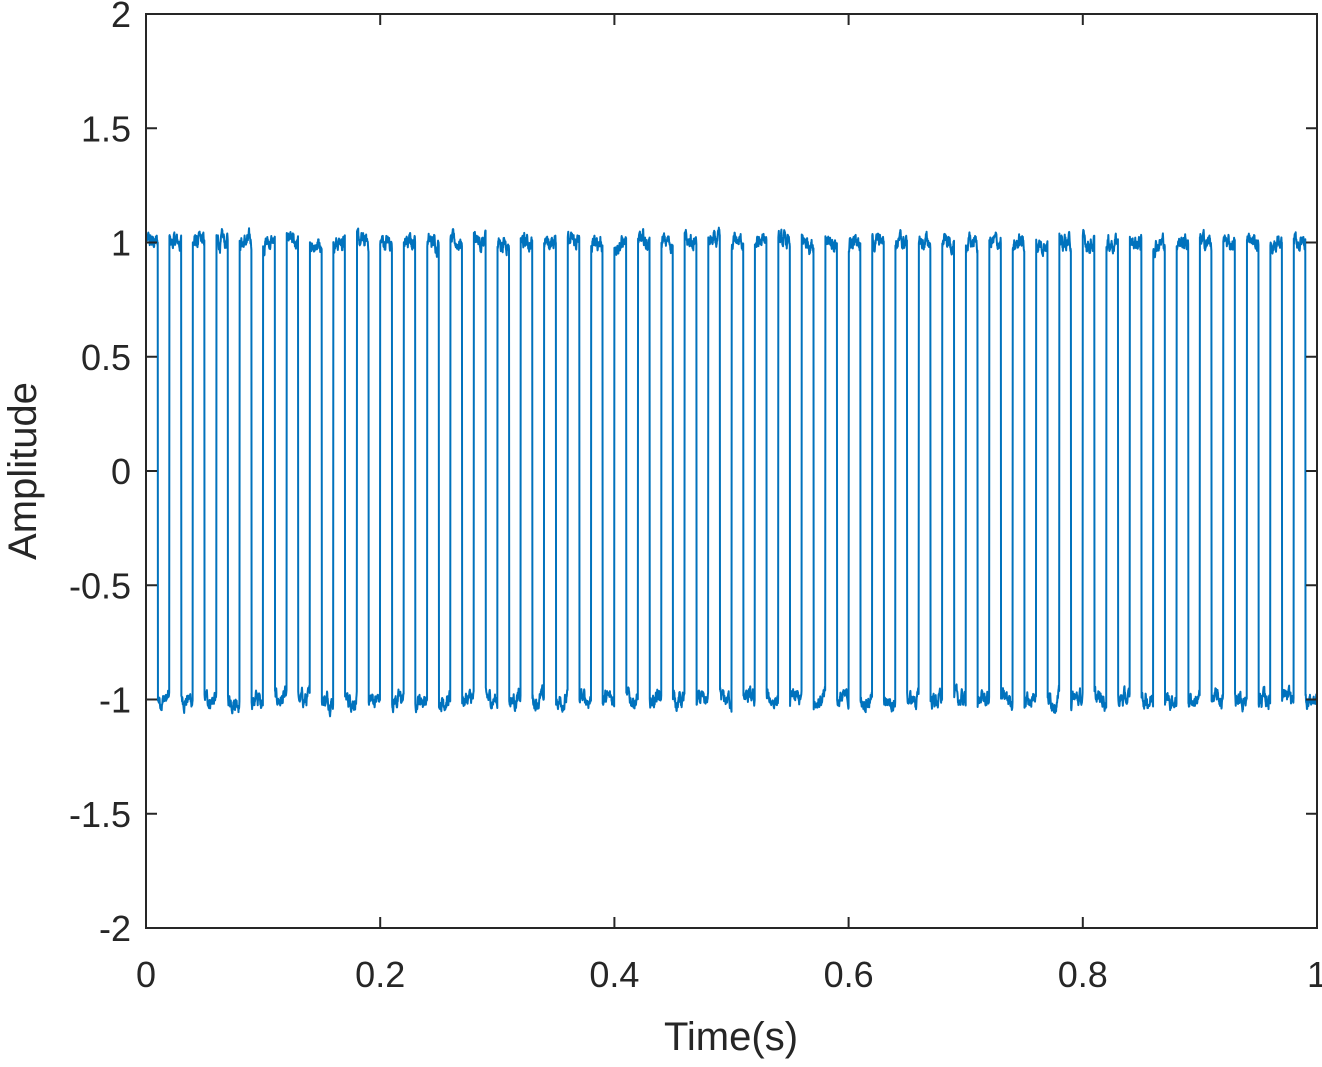 The height and width of the screenshot is (1067, 1322). What do you see at coordinates (849, 974) in the screenshot?
I see `x-tick-label: 0.6` at bounding box center [849, 974].